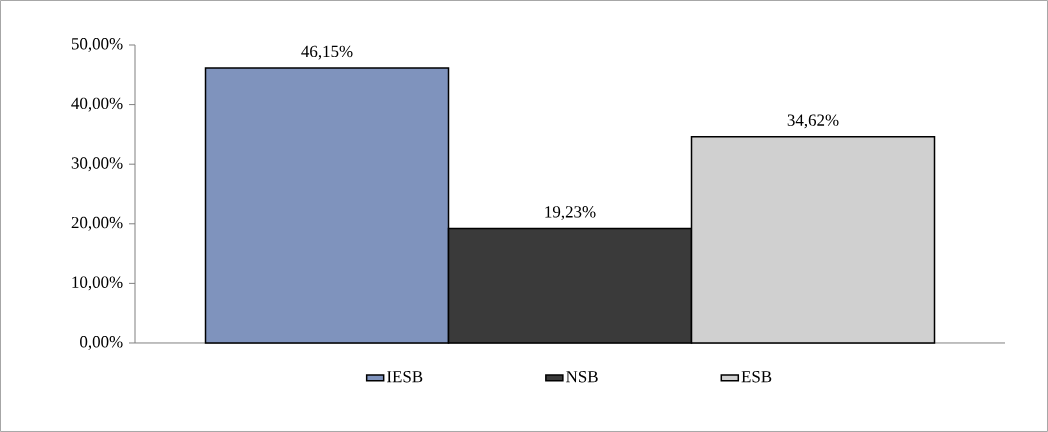 The width and height of the screenshot is (1048, 432). I want to click on y-tick-label: 0,00%, so click(101, 343).